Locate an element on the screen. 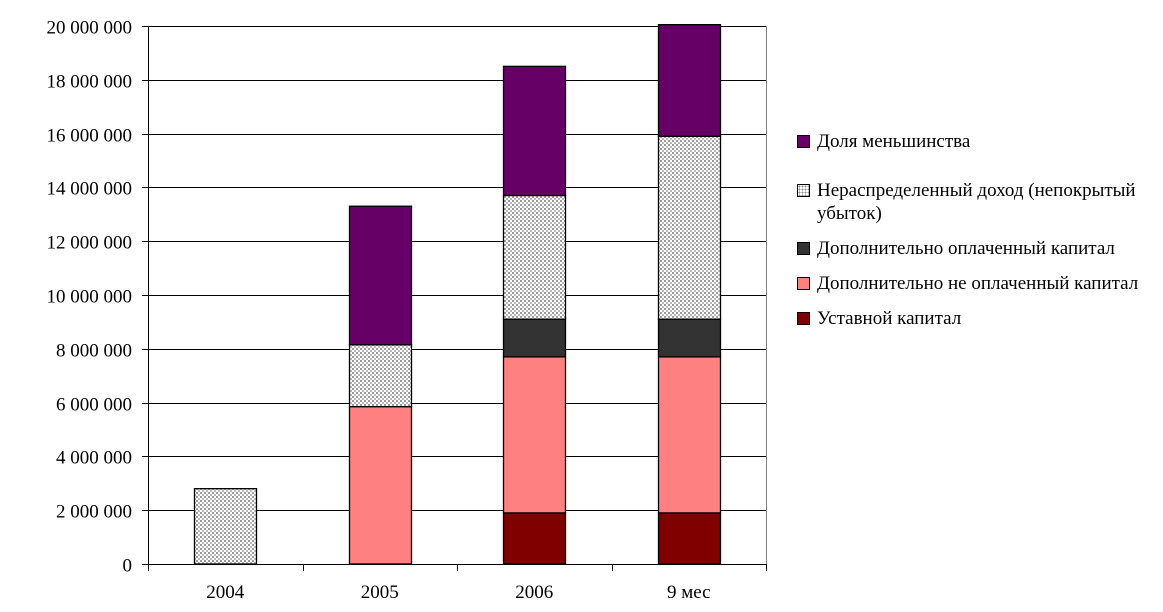  legend-label: Доля меньшинства is located at coordinates (894, 141).